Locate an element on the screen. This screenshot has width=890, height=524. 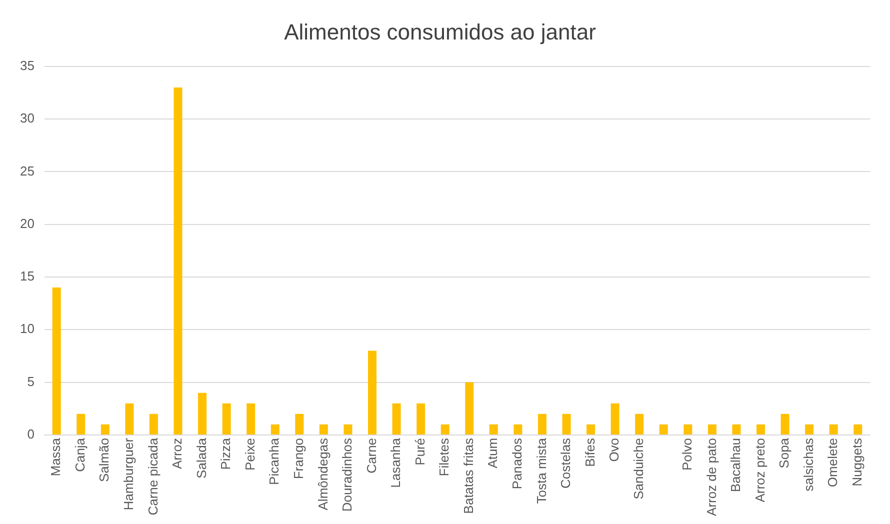
y-tick-label: 10 is located at coordinates (27, 328).